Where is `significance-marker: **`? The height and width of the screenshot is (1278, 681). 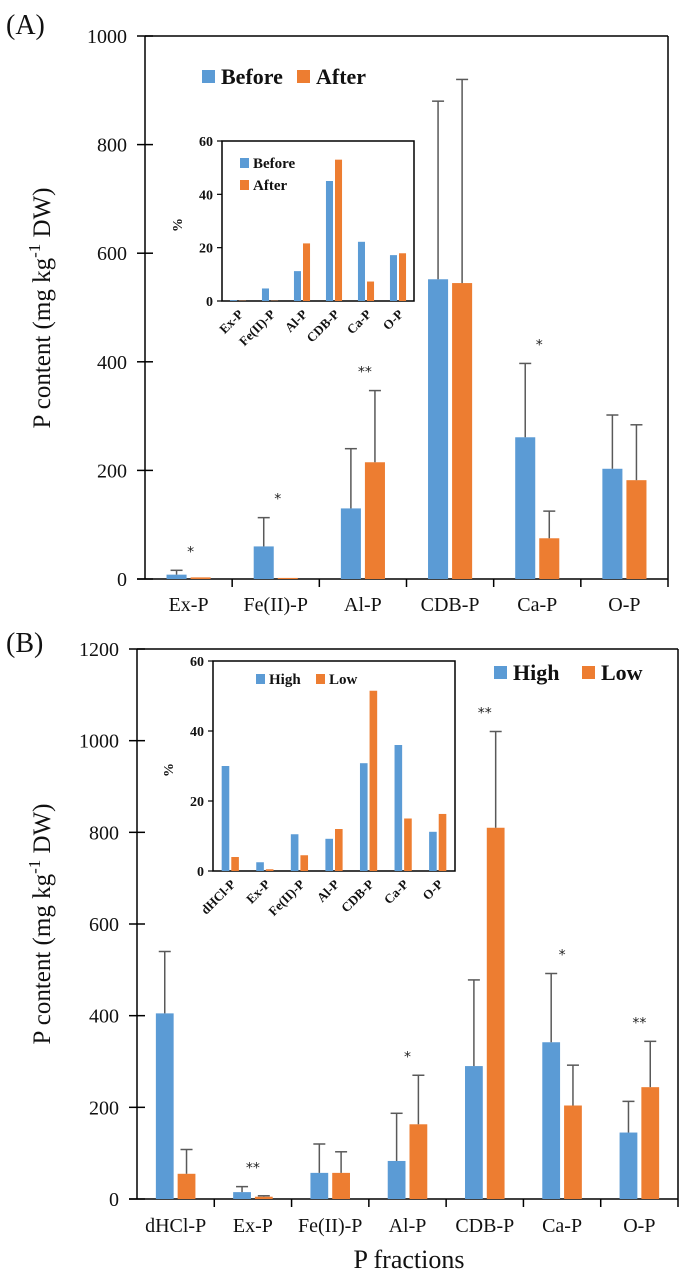 significance-marker: ** is located at coordinates (253, 1169).